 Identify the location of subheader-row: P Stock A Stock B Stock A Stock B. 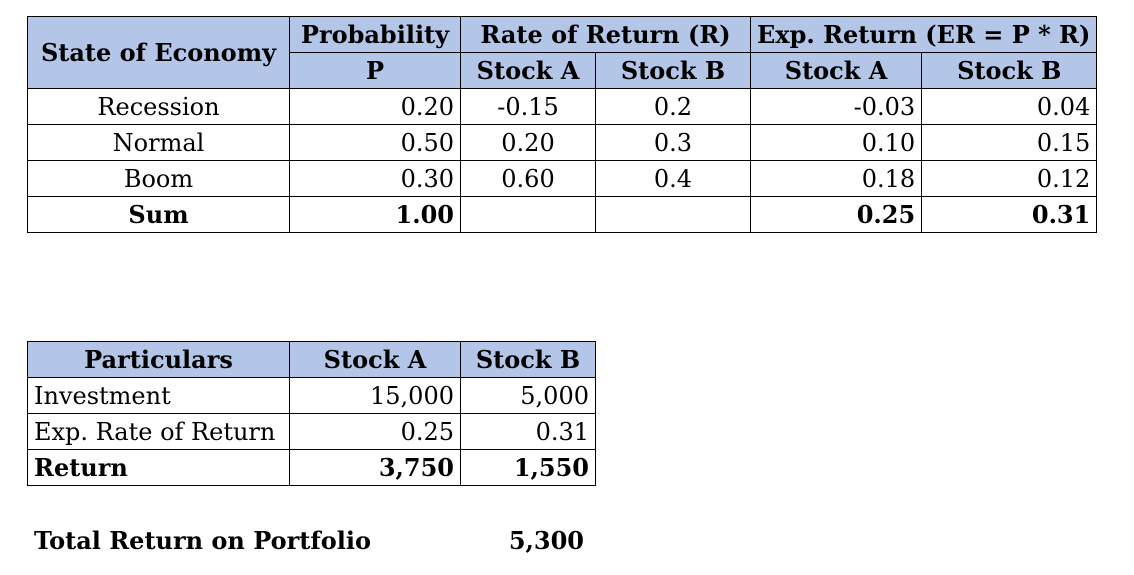
(563, 70).